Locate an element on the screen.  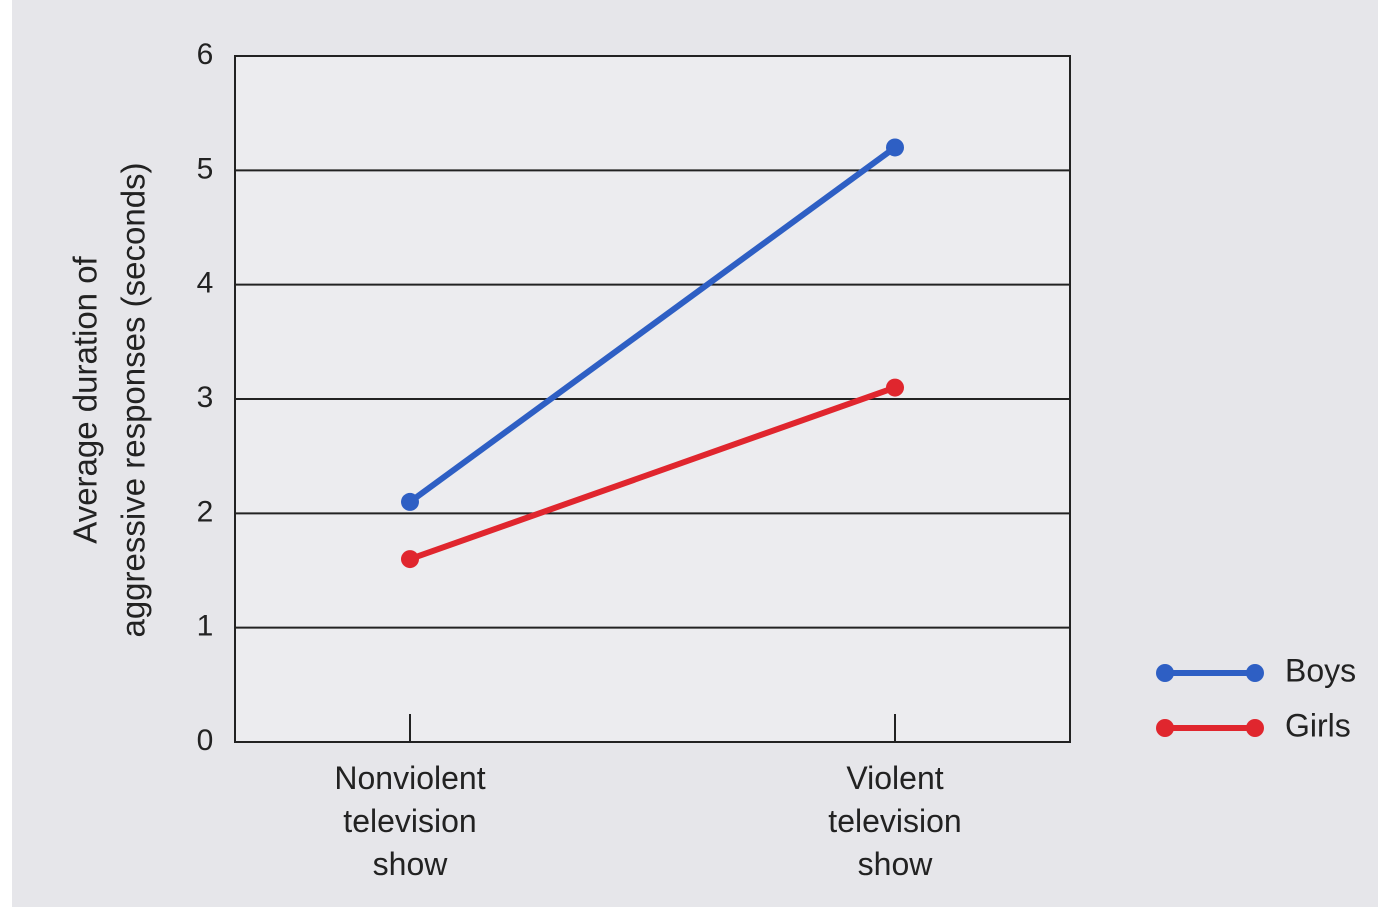
y-axis-label: aggressive responses (seconds) is located at coordinates (133, 399).